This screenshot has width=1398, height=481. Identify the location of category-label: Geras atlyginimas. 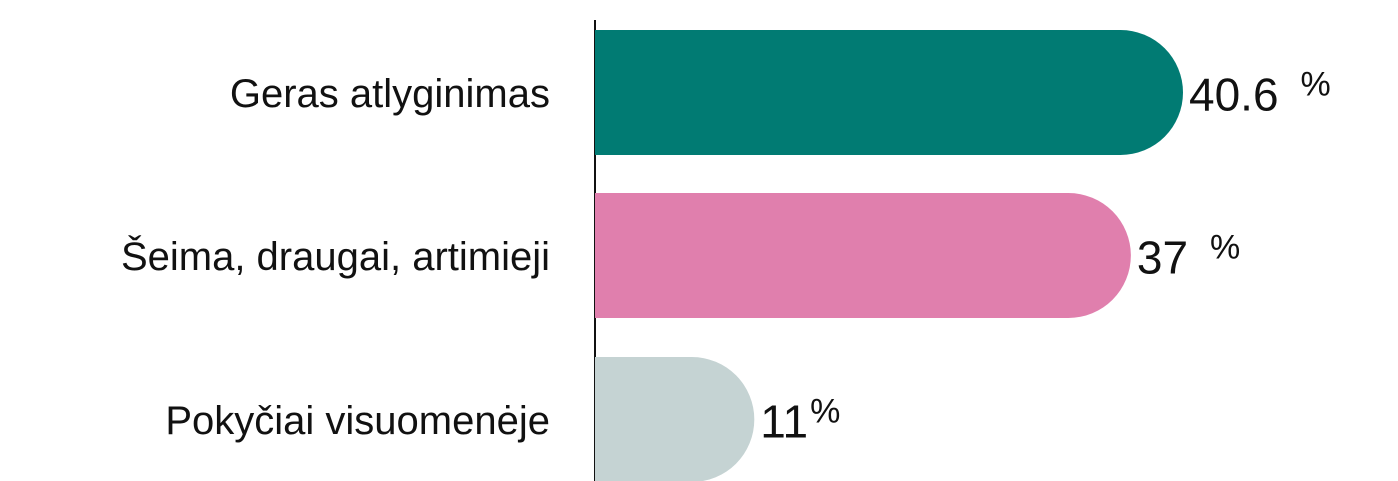
(390, 94).